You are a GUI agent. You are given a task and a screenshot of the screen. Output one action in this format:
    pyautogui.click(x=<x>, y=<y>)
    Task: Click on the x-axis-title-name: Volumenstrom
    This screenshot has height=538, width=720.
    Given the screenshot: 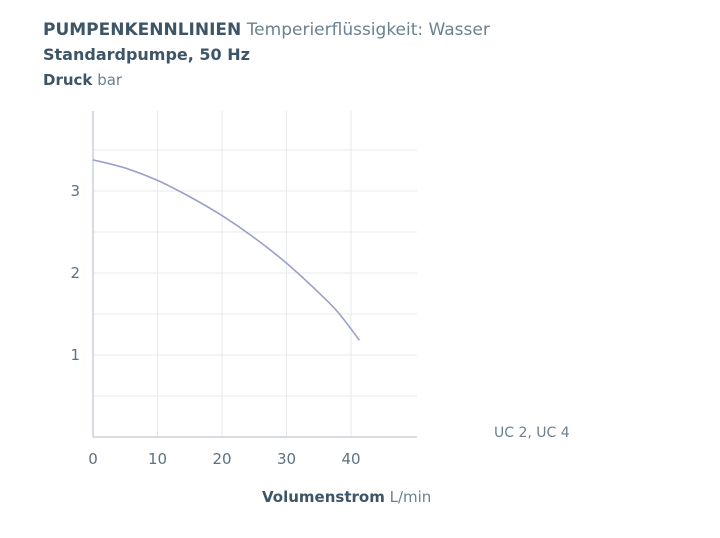 What is the action you would take?
    pyautogui.click(x=323, y=497)
    